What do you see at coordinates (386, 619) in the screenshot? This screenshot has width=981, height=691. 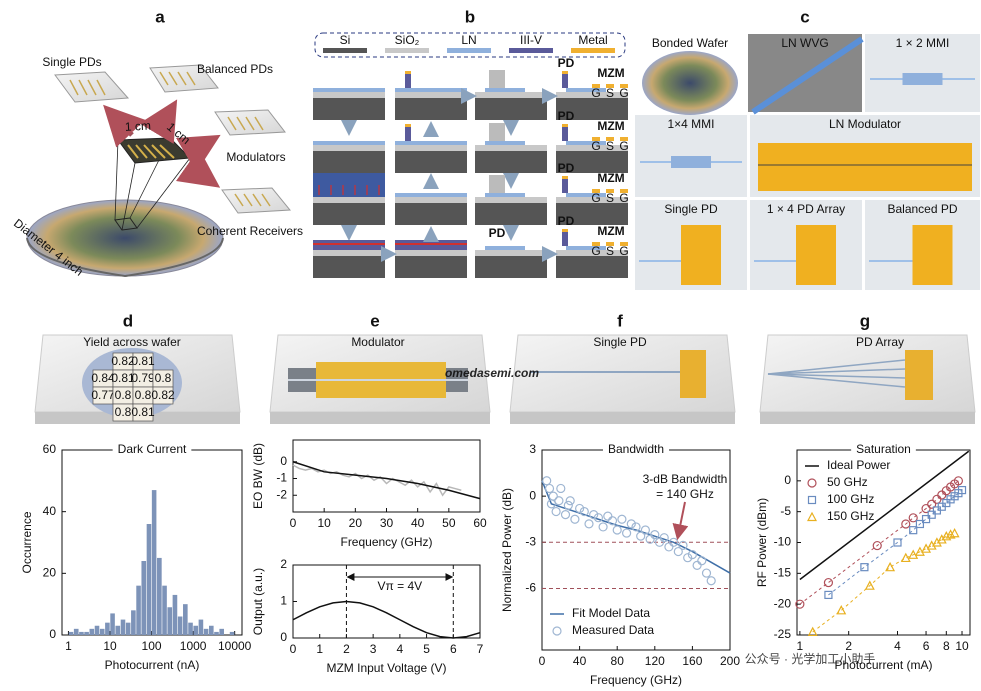 I see `data-line` at bounding box center [386, 619].